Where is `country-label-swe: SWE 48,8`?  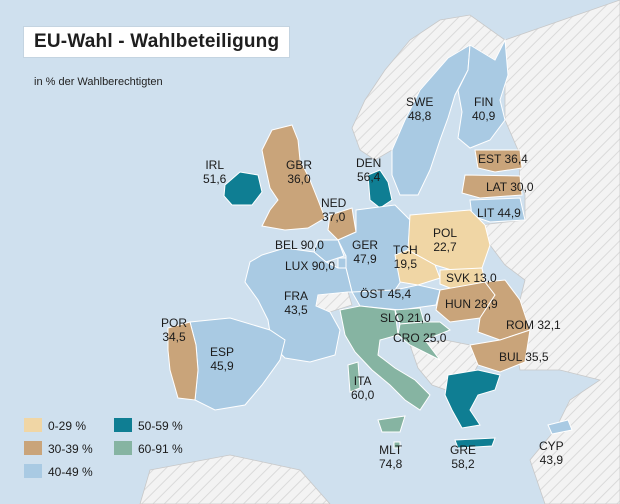 country-label-swe: SWE 48,8 is located at coordinates (419, 109).